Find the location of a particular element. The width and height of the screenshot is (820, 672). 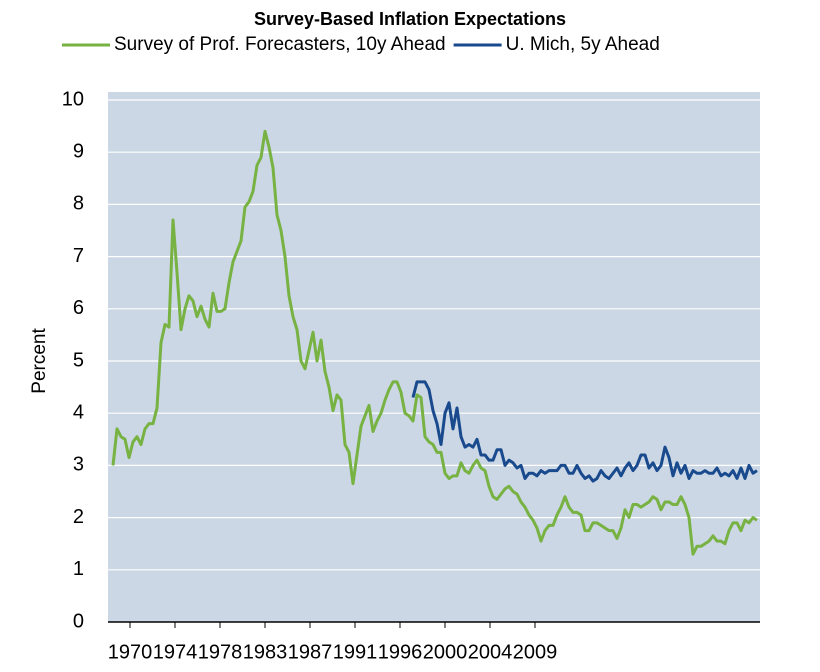

y-tick-label: 3 is located at coordinates (78, 465).